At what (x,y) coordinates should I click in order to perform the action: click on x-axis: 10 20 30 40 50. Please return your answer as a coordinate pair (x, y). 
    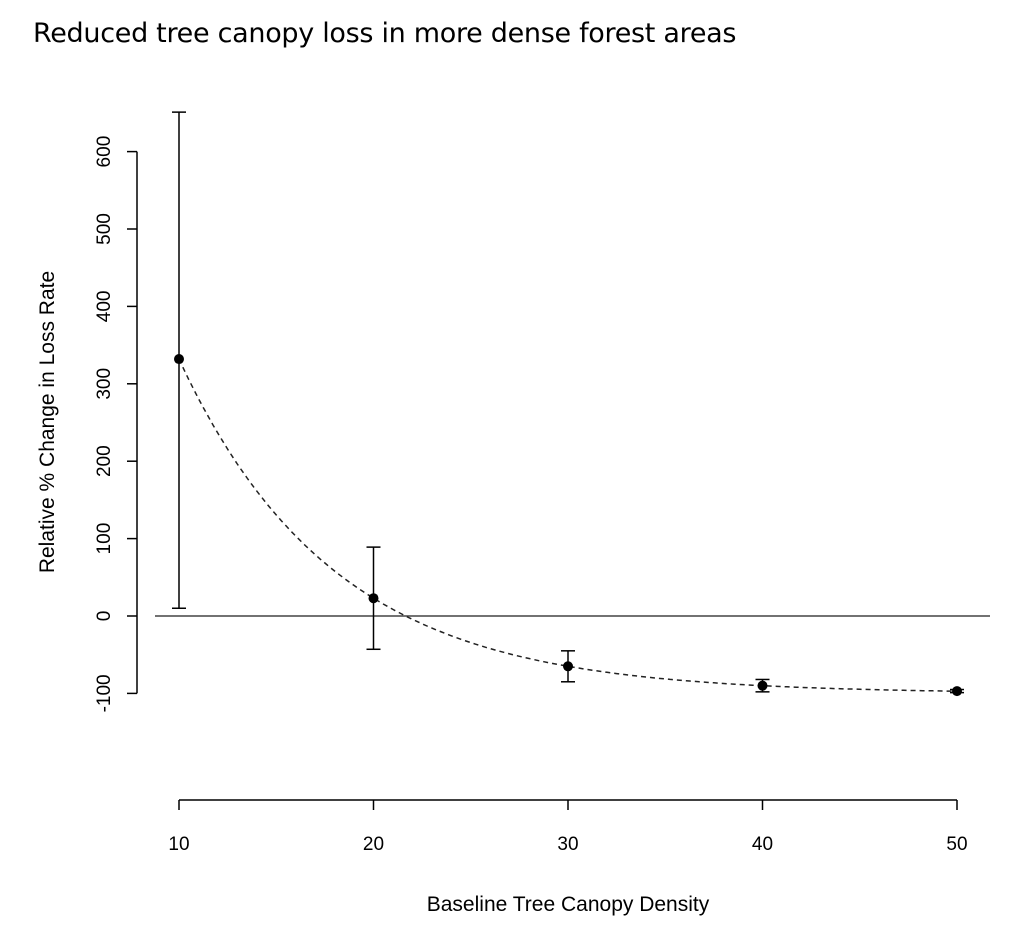
    Looking at the image, I should click on (568, 827).